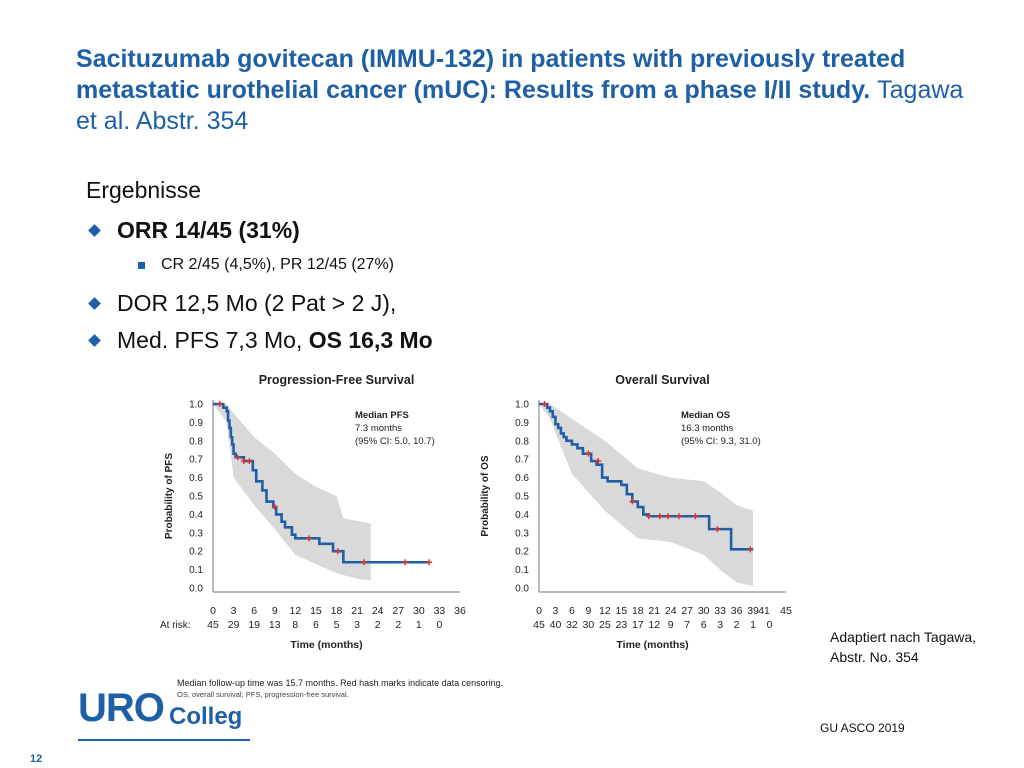 This screenshot has height=768, width=1024. I want to click on at-risk-count: 32, so click(572, 625).